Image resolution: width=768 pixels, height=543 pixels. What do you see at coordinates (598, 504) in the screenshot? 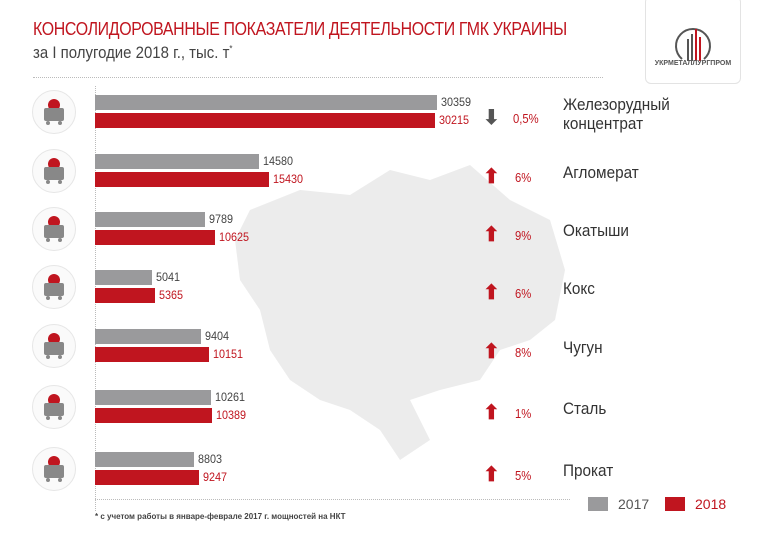
I see `legend-swatch-2017` at bounding box center [598, 504].